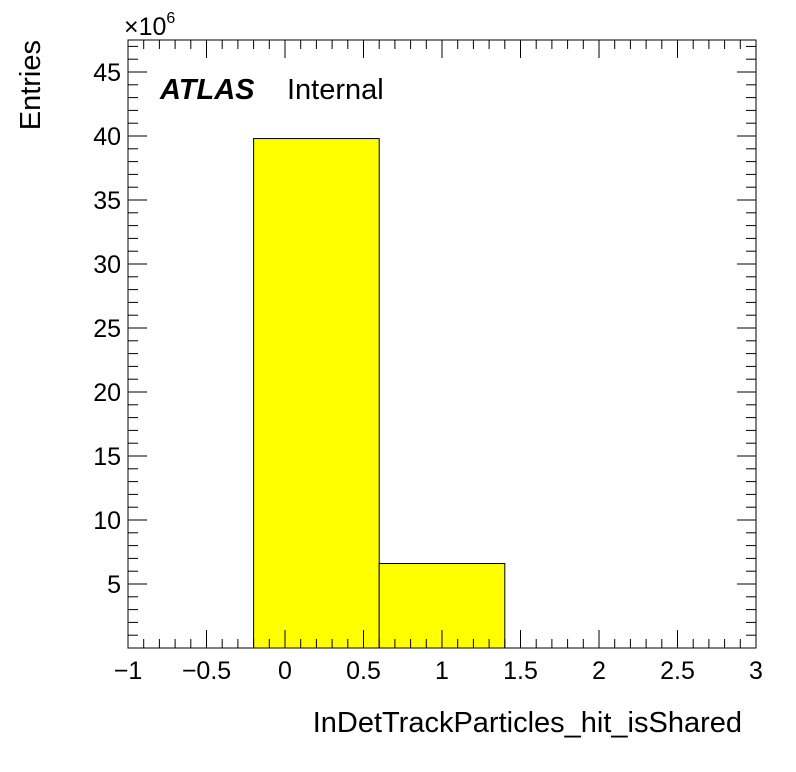 This screenshot has height=772, width=796. Describe the element at coordinates (107, 201) in the screenshot. I see `y-tick-label: 35` at that location.